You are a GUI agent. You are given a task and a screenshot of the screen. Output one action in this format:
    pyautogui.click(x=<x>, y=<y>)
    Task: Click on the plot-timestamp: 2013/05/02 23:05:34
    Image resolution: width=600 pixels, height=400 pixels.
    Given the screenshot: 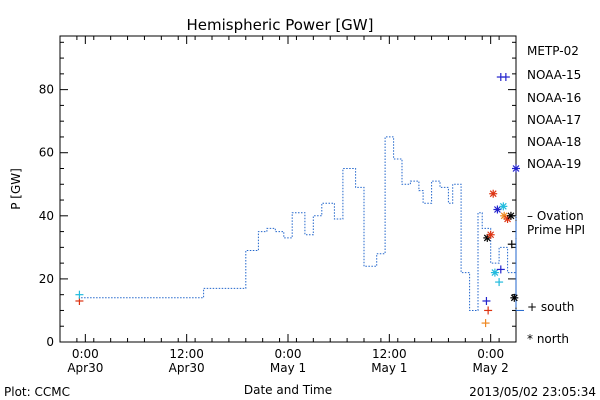 What is the action you would take?
    pyautogui.click(x=532, y=392)
    